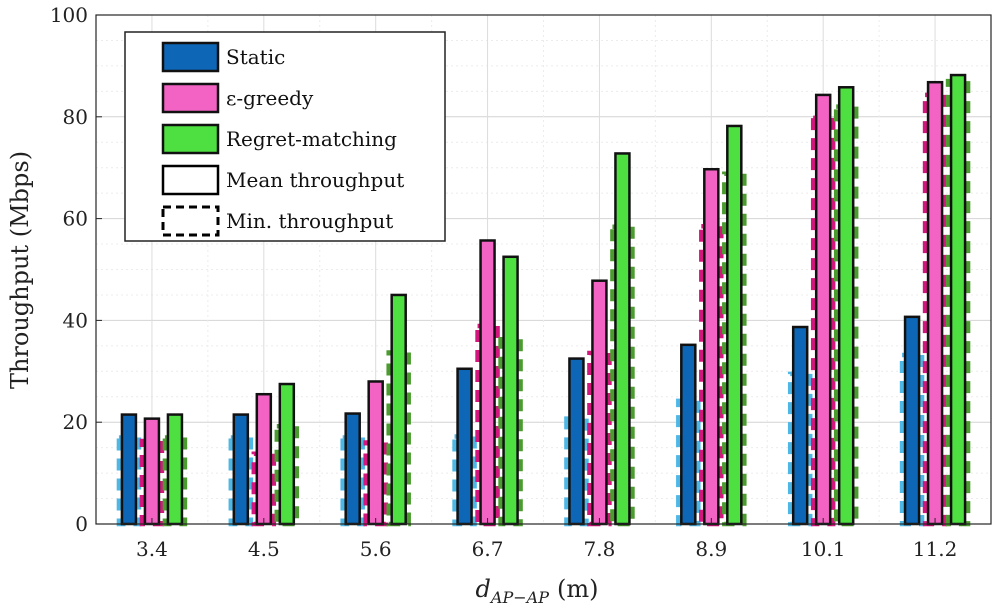 The image size is (996, 607). What do you see at coordinates (75, 320) in the screenshot?
I see `y-tick-label: 40` at bounding box center [75, 320].